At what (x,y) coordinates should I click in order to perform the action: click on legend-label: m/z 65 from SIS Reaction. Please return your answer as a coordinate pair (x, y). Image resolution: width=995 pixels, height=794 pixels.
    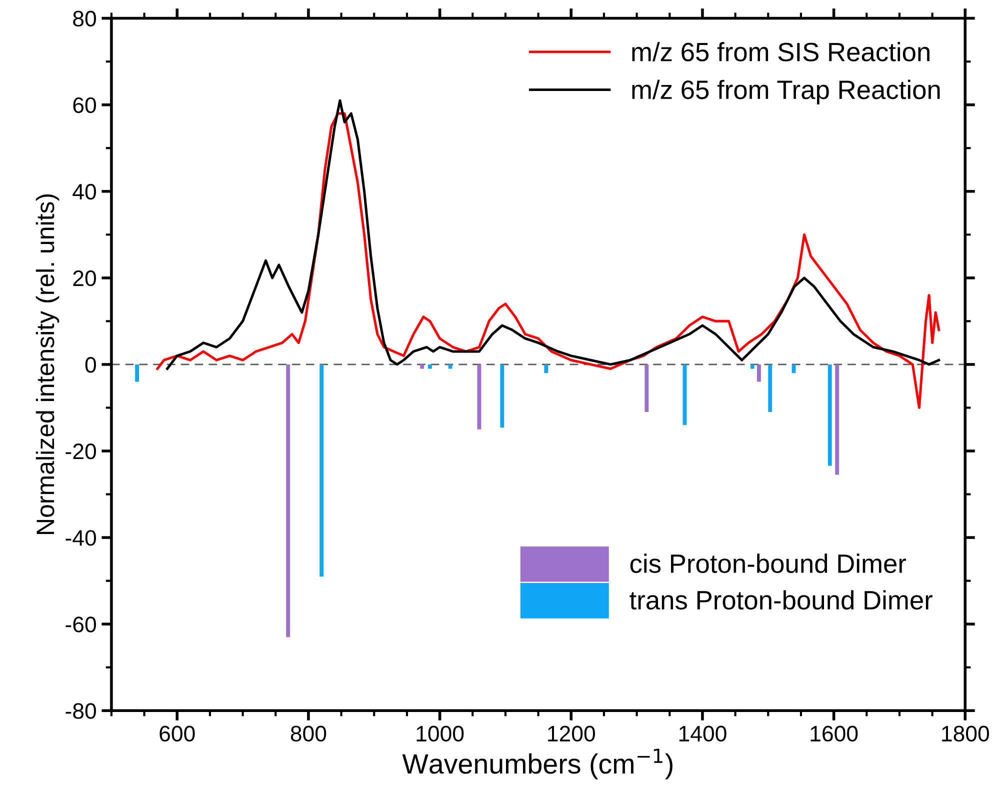
    Looking at the image, I should click on (781, 52).